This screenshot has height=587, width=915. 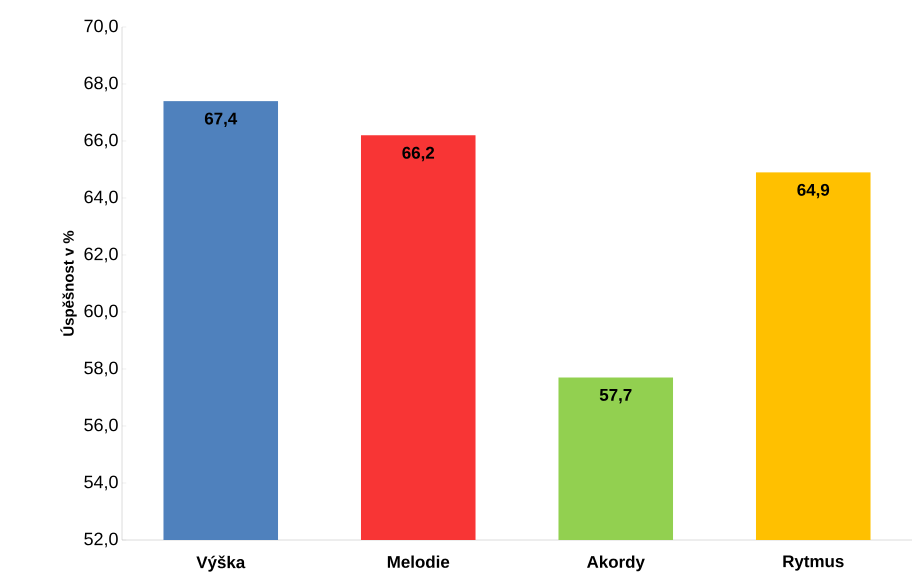 What do you see at coordinates (101, 255) in the screenshot?
I see `y-tick-label: 62,0` at bounding box center [101, 255].